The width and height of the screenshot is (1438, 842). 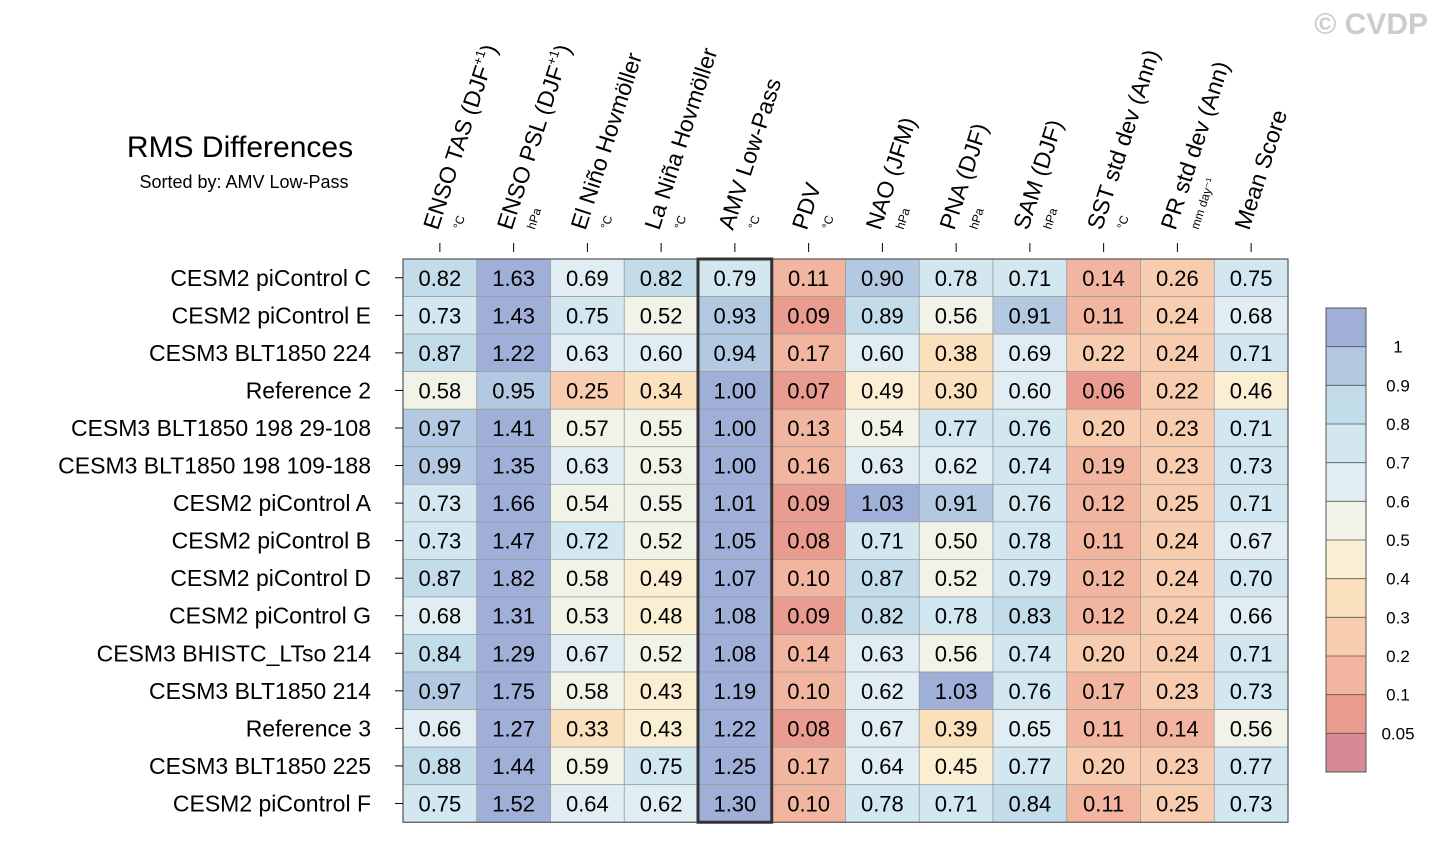 I want to click on cell-value-label: 0.59, so click(x=587, y=766).